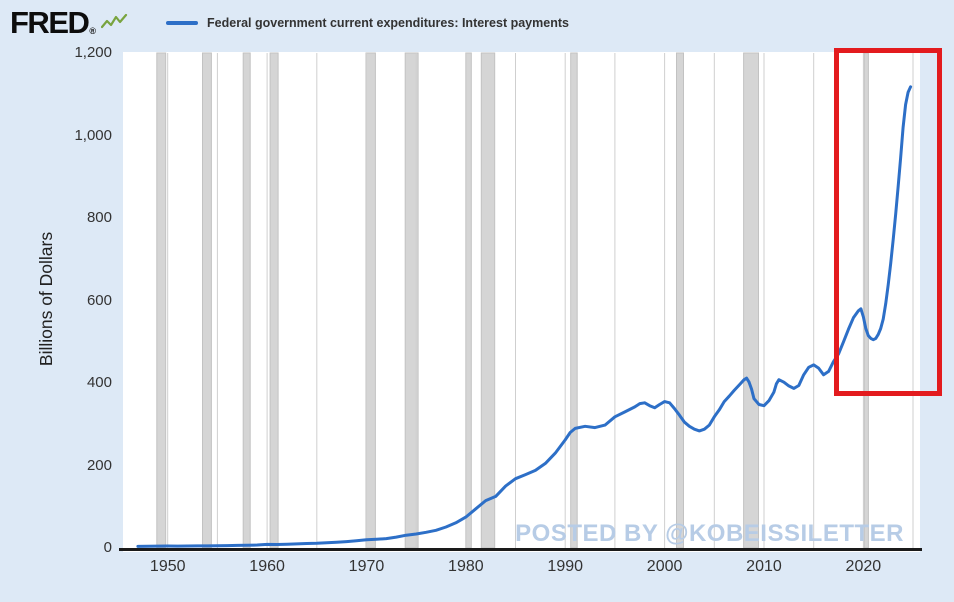 This screenshot has height=602, width=954. I want to click on x-tick-label: 1970, so click(366, 566).